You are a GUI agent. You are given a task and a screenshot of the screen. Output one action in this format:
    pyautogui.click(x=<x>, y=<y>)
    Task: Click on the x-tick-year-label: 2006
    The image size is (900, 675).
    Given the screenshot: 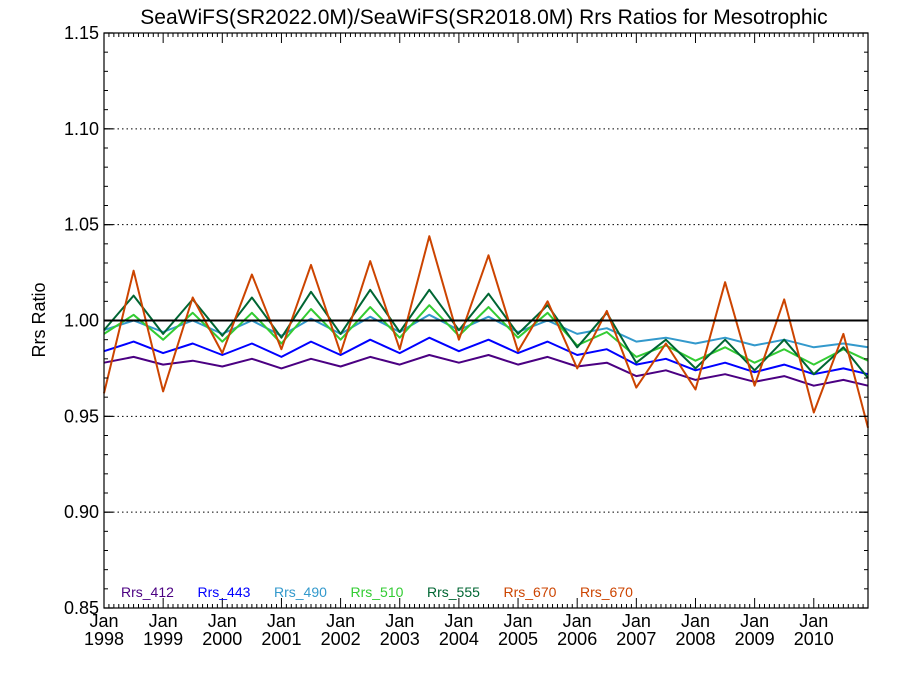 What is the action you would take?
    pyautogui.click(x=577, y=639)
    